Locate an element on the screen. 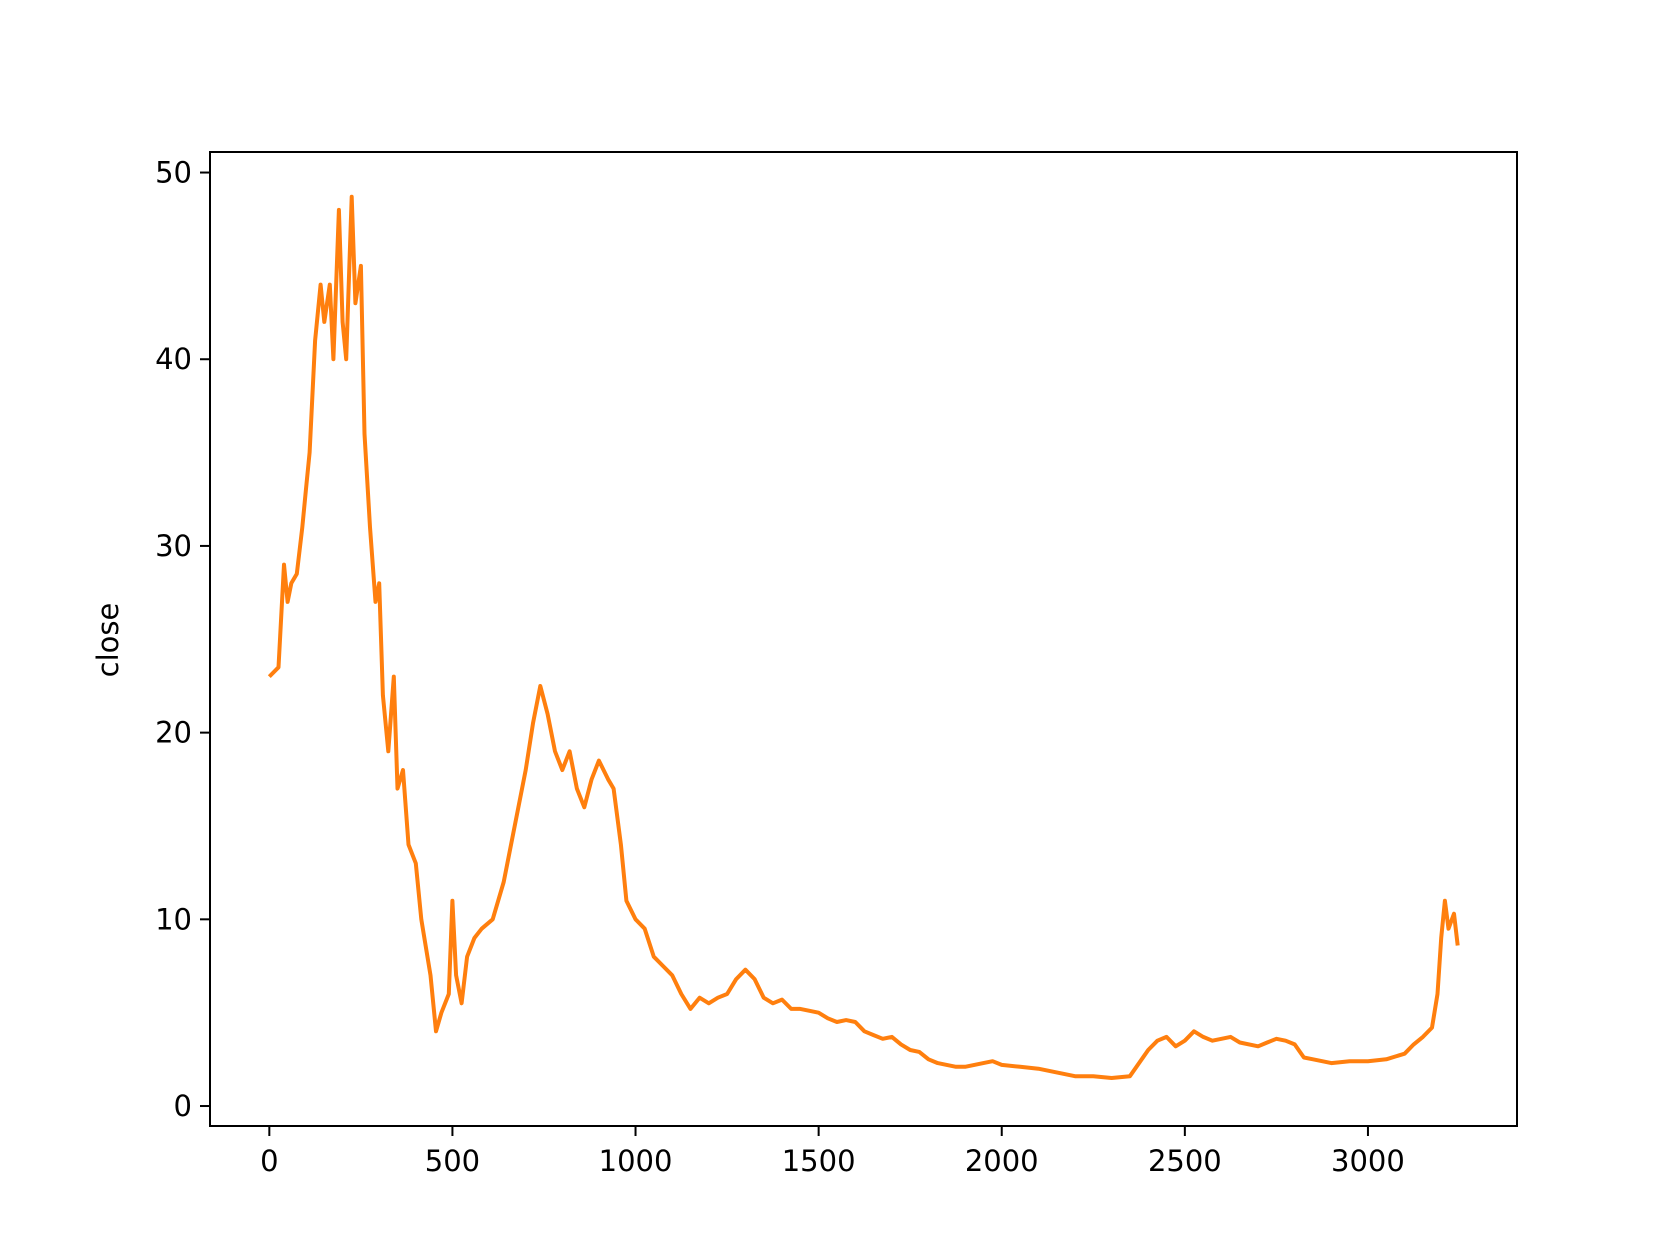  x-tick-label: 2000 is located at coordinates (1002, 1161).